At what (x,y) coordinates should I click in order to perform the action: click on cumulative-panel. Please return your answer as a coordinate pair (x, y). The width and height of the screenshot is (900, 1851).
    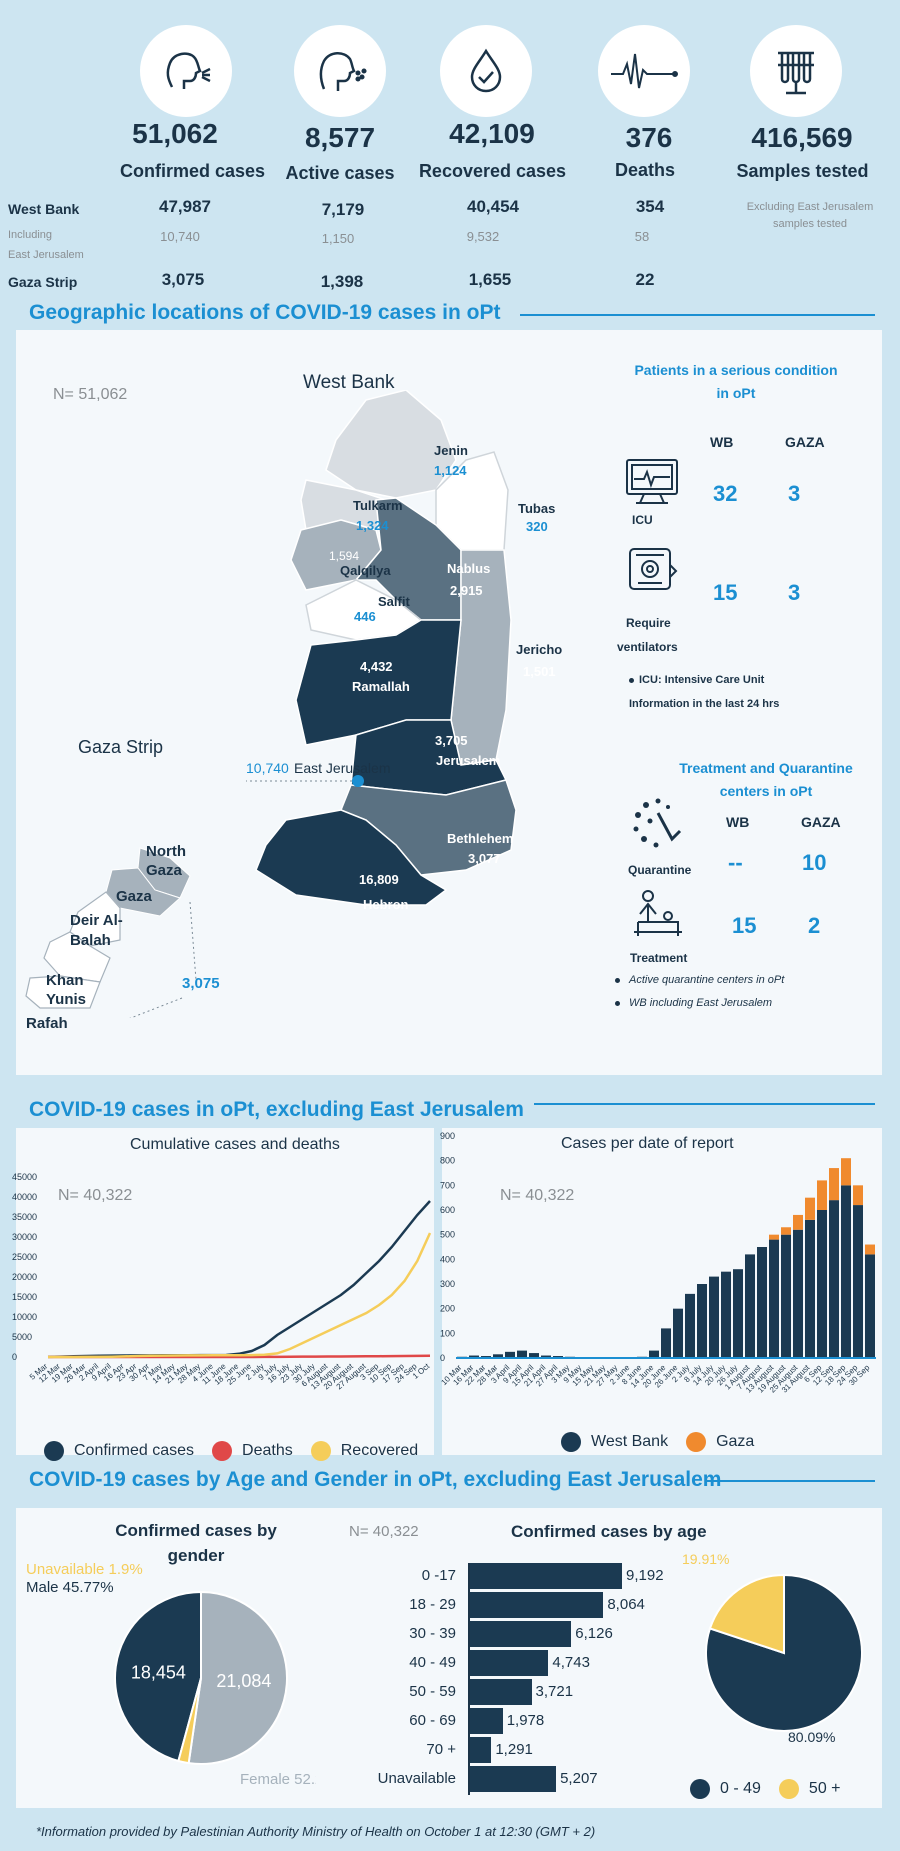
    Looking at the image, I should click on (225, 1291).